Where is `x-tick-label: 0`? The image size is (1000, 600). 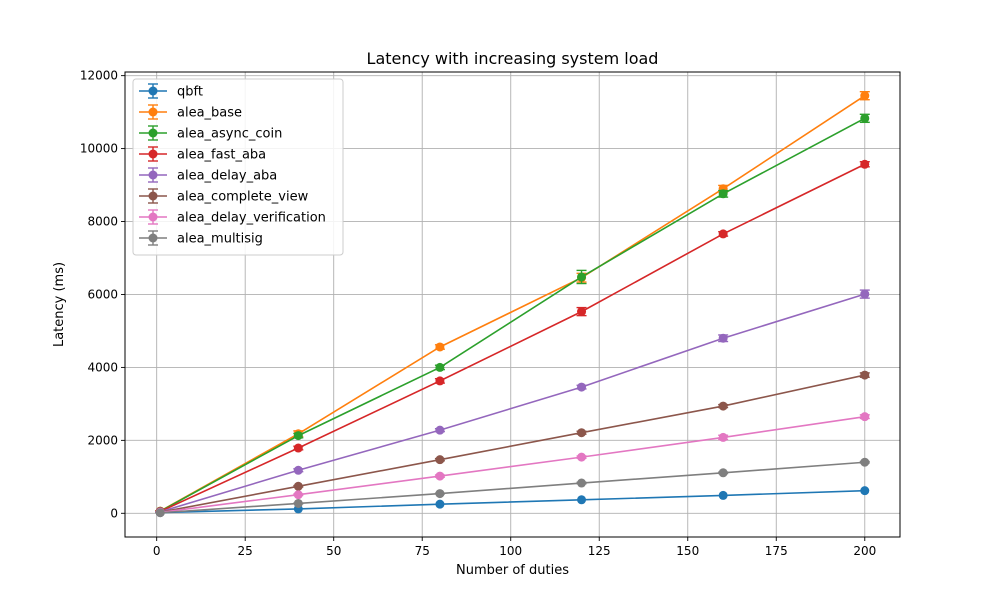 x-tick-label: 0 is located at coordinates (157, 551).